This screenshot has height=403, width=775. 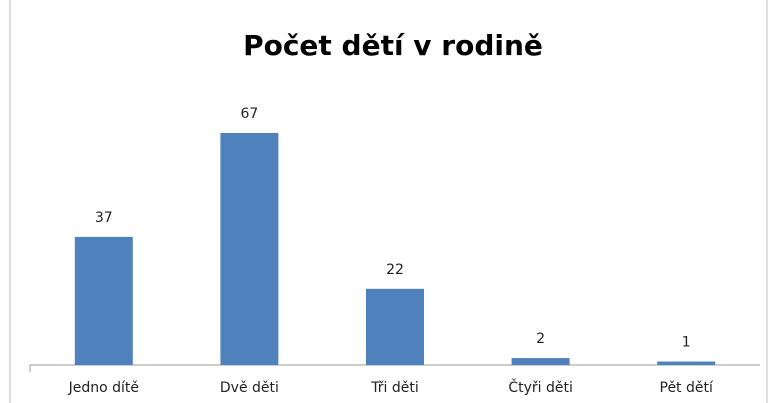 I want to click on x-tick-label: Jedno dítě, so click(x=103, y=388).